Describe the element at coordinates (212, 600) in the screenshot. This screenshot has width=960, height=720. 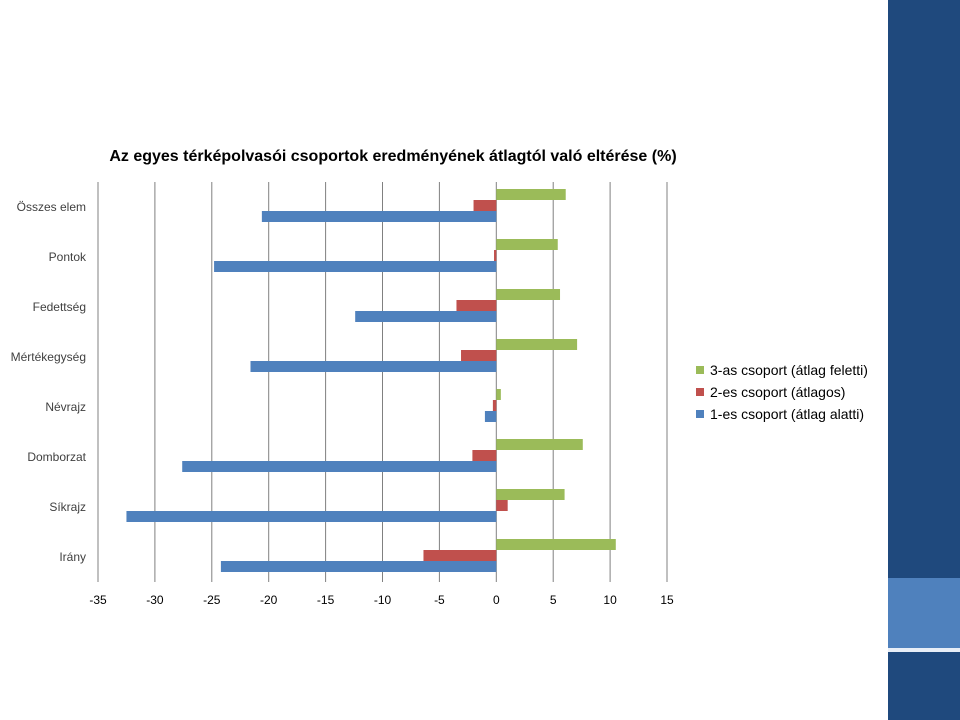
I see `x-tick-label: -25` at that location.